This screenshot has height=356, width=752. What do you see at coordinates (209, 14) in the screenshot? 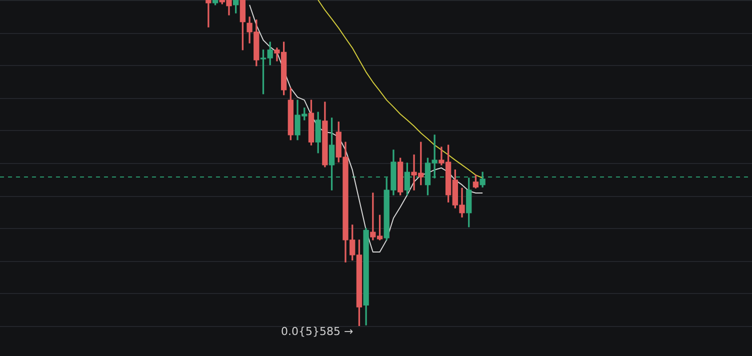
I see `candlestick` at bounding box center [209, 14].